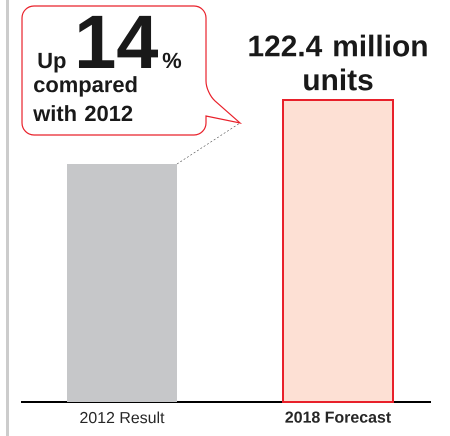  Describe the element at coordinates (338, 417) in the screenshot. I see `x-tick-label: 2018 Forecast` at that location.